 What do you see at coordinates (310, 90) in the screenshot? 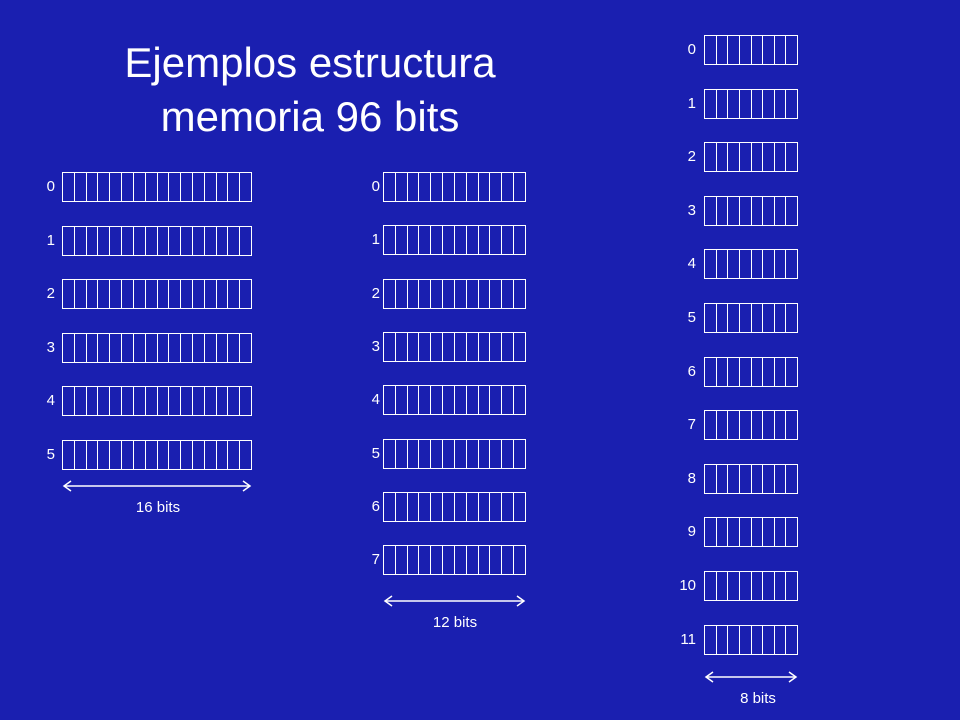
I see `slide-title: Ejemplos estructura memoria 96 bits` at bounding box center [310, 90].